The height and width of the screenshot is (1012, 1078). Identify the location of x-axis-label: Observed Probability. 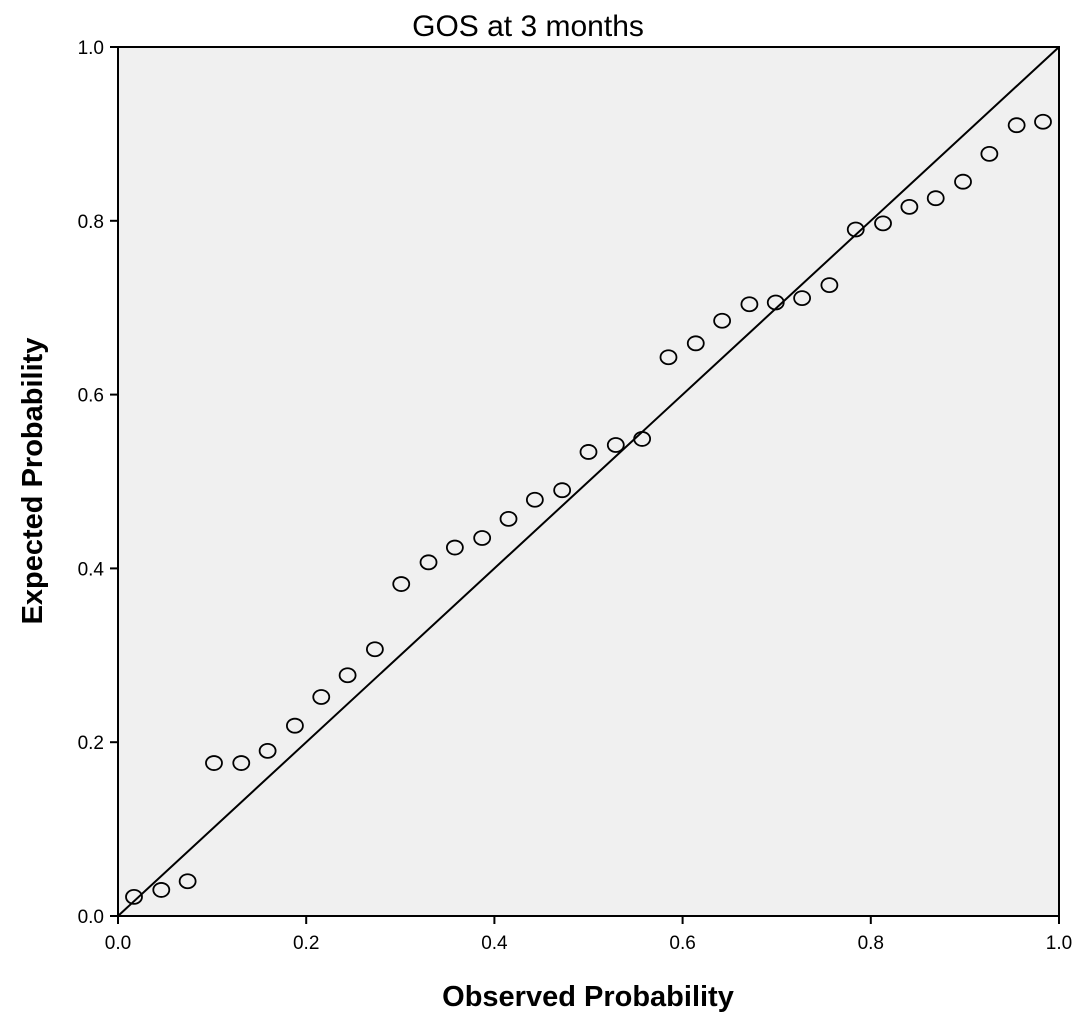
(588, 996).